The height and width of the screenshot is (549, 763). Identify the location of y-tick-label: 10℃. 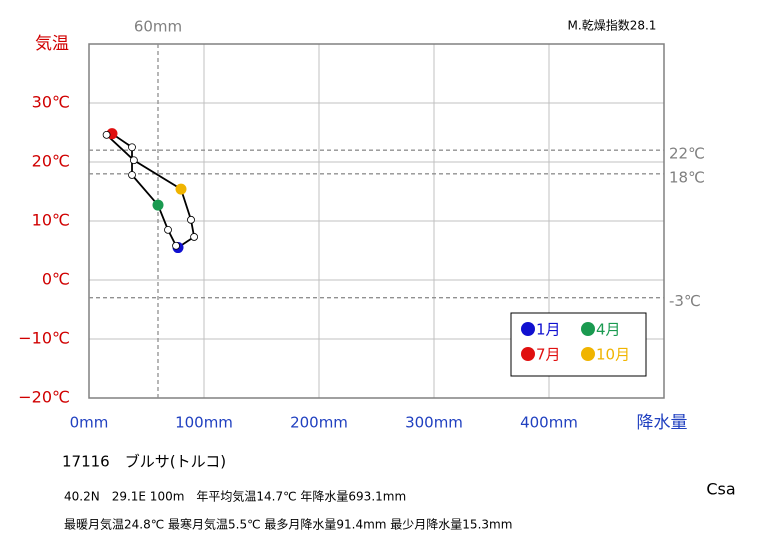
(51, 220).